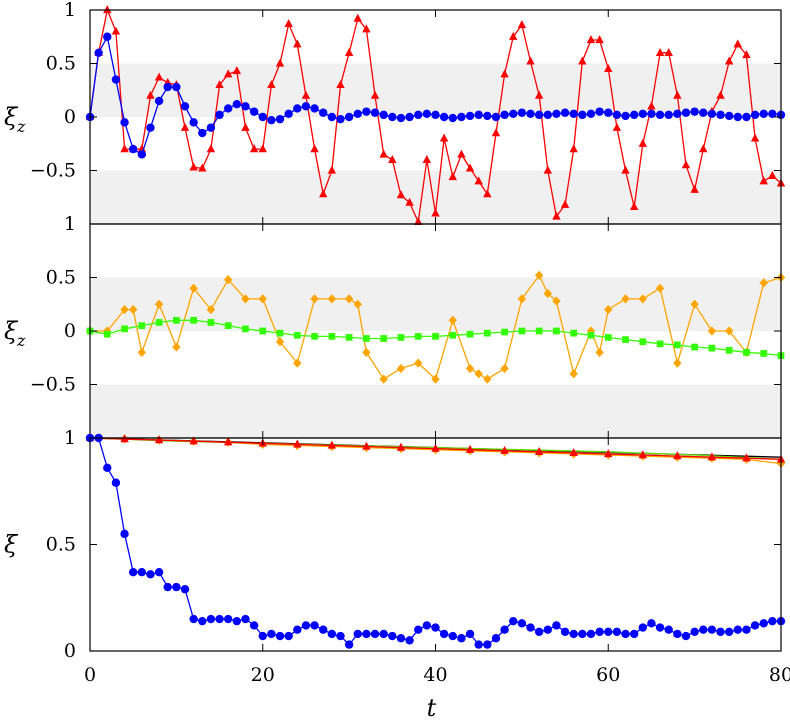 Image resolution: width=790 pixels, height=721 pixels. What do you see at coordinates (70, 10) in the screenshot?
I see `panel1-ytick-label-1: 1` at bounding box center [70, 10].